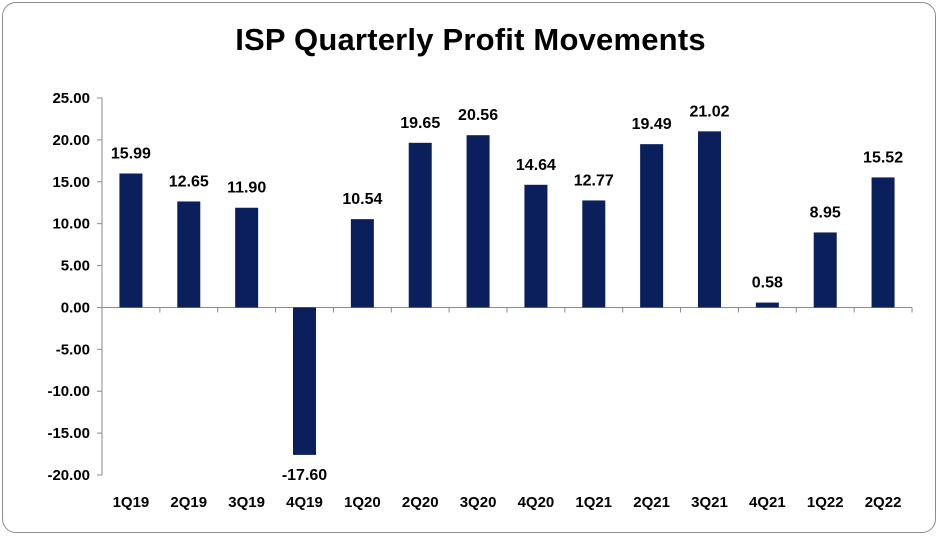 The width and height of the screenshot is (941, 538). Describe the element at coordinates (73, 349) in the screenshot. I see `y-tick-label: -5.00` at that location.